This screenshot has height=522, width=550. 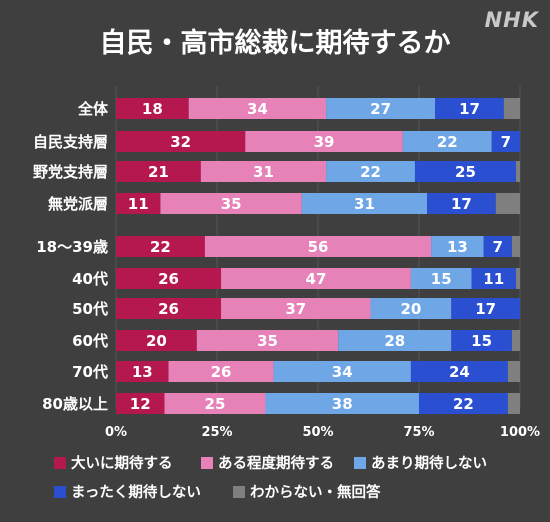 I want to click on bar-row: 全体 18 34 27 17, so click(x=298, y=108).